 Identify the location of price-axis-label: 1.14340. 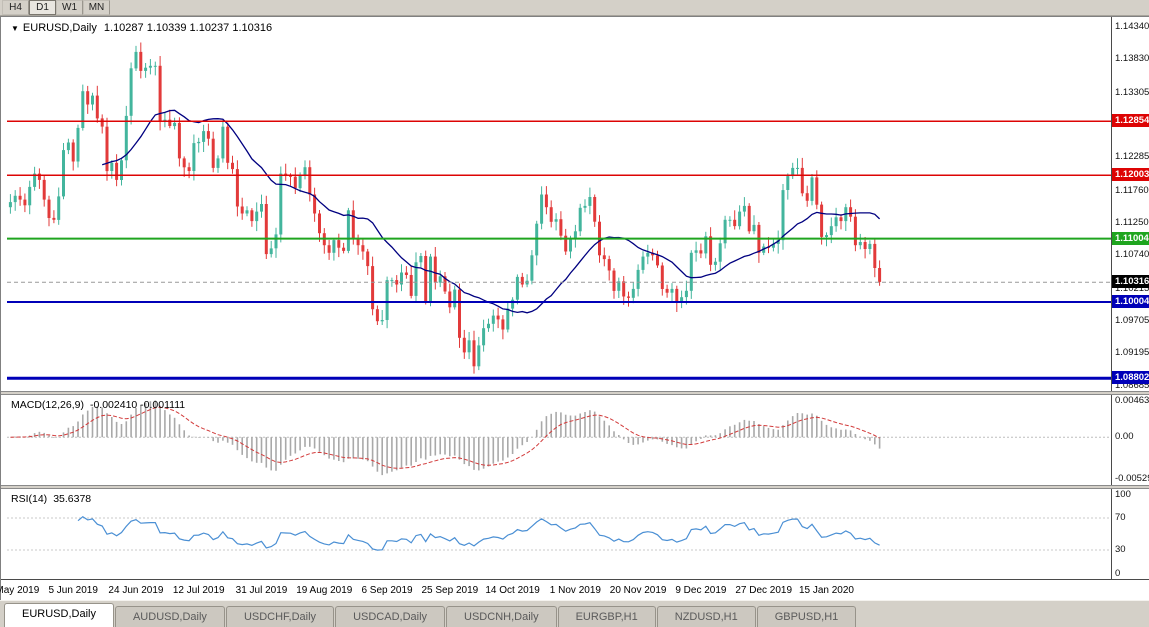
(1132, 27).